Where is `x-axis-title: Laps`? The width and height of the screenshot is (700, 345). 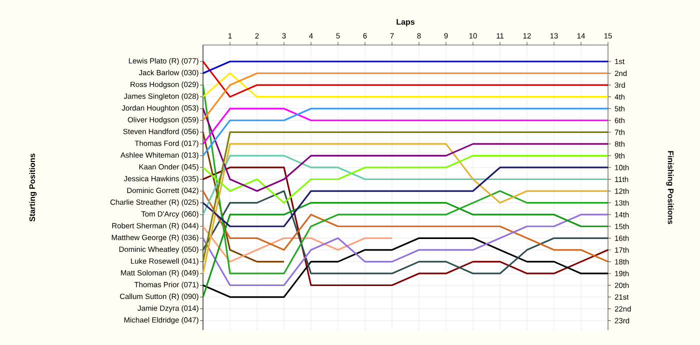 x-axis-title: Laps is located at coordinates (405, 22).